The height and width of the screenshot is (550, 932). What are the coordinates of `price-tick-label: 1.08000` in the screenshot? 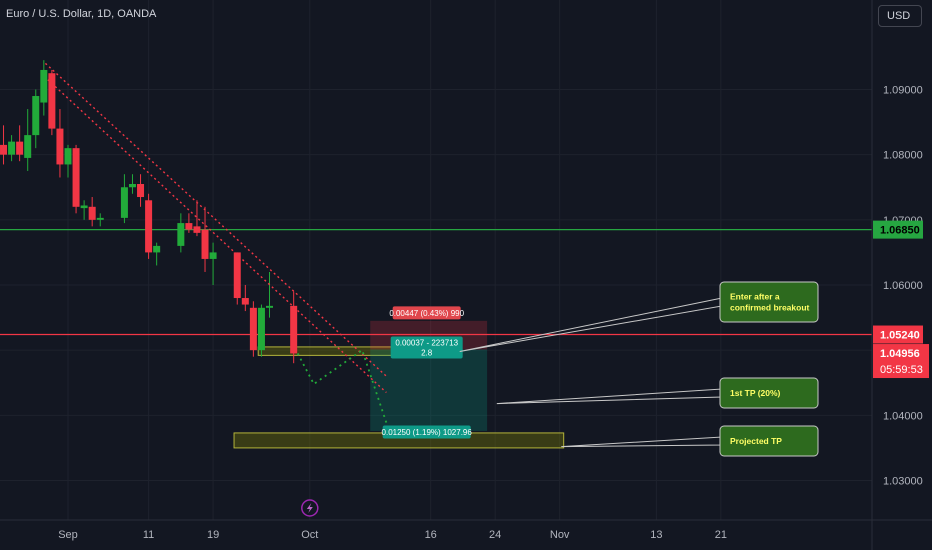 It's located at (903, 156).